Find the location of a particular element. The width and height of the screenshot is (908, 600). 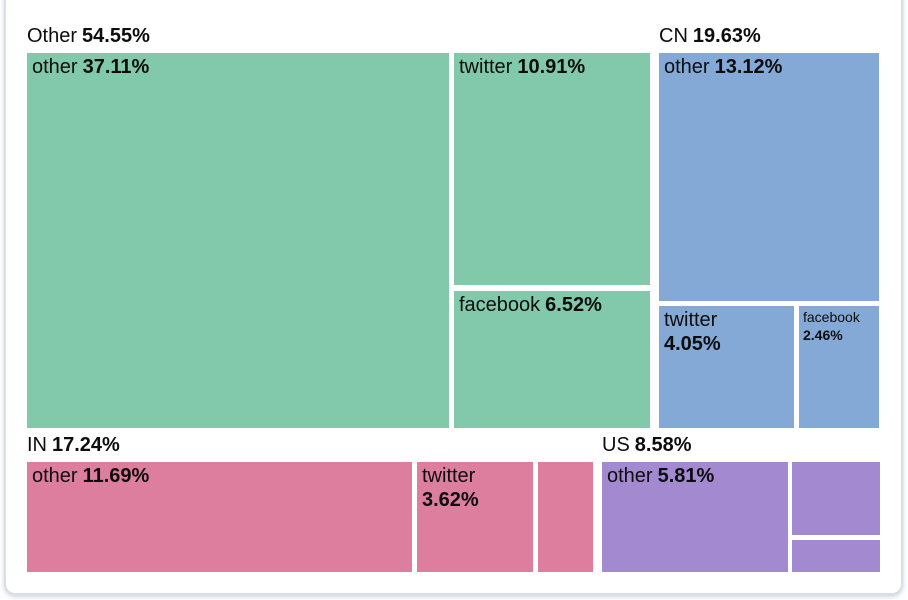

cell-in-twitter: twitter 3.62% is located at coordinates (475, 517).